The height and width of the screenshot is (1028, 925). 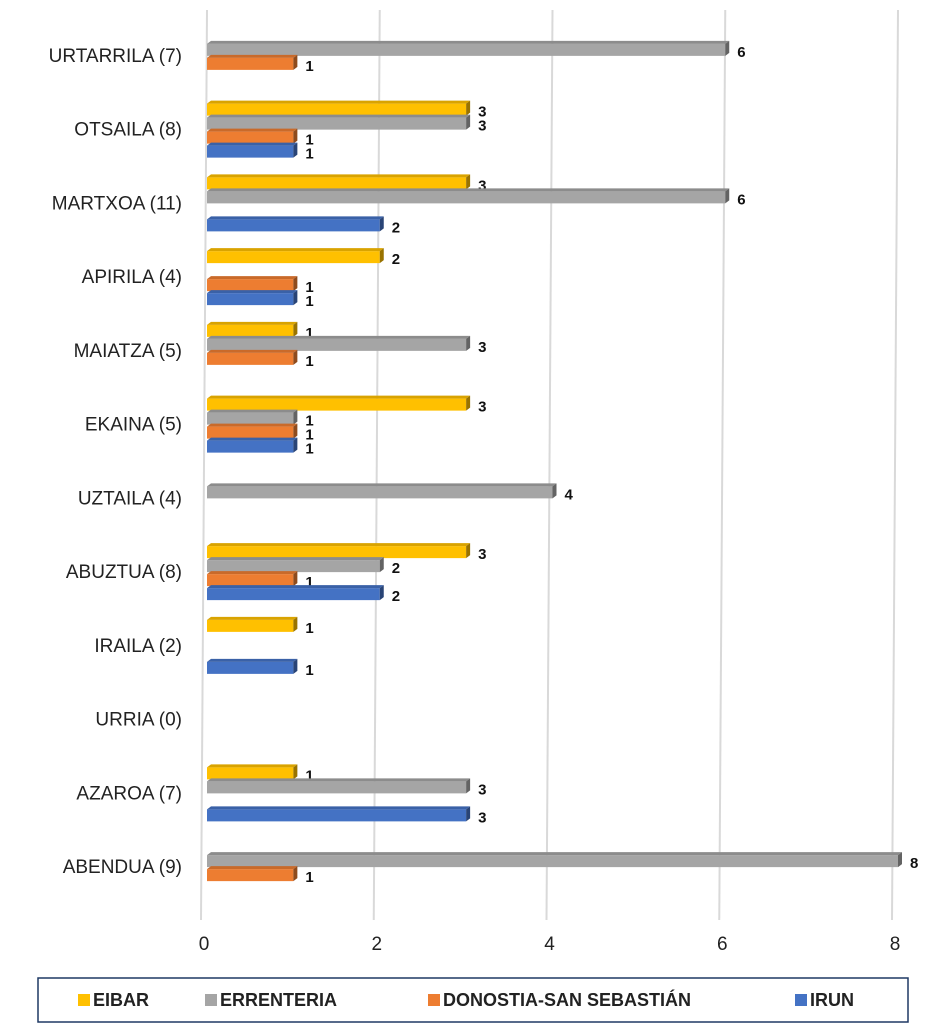 I want to click on y-tick-label: OTSAILA (8), so click(x=128, y=130).